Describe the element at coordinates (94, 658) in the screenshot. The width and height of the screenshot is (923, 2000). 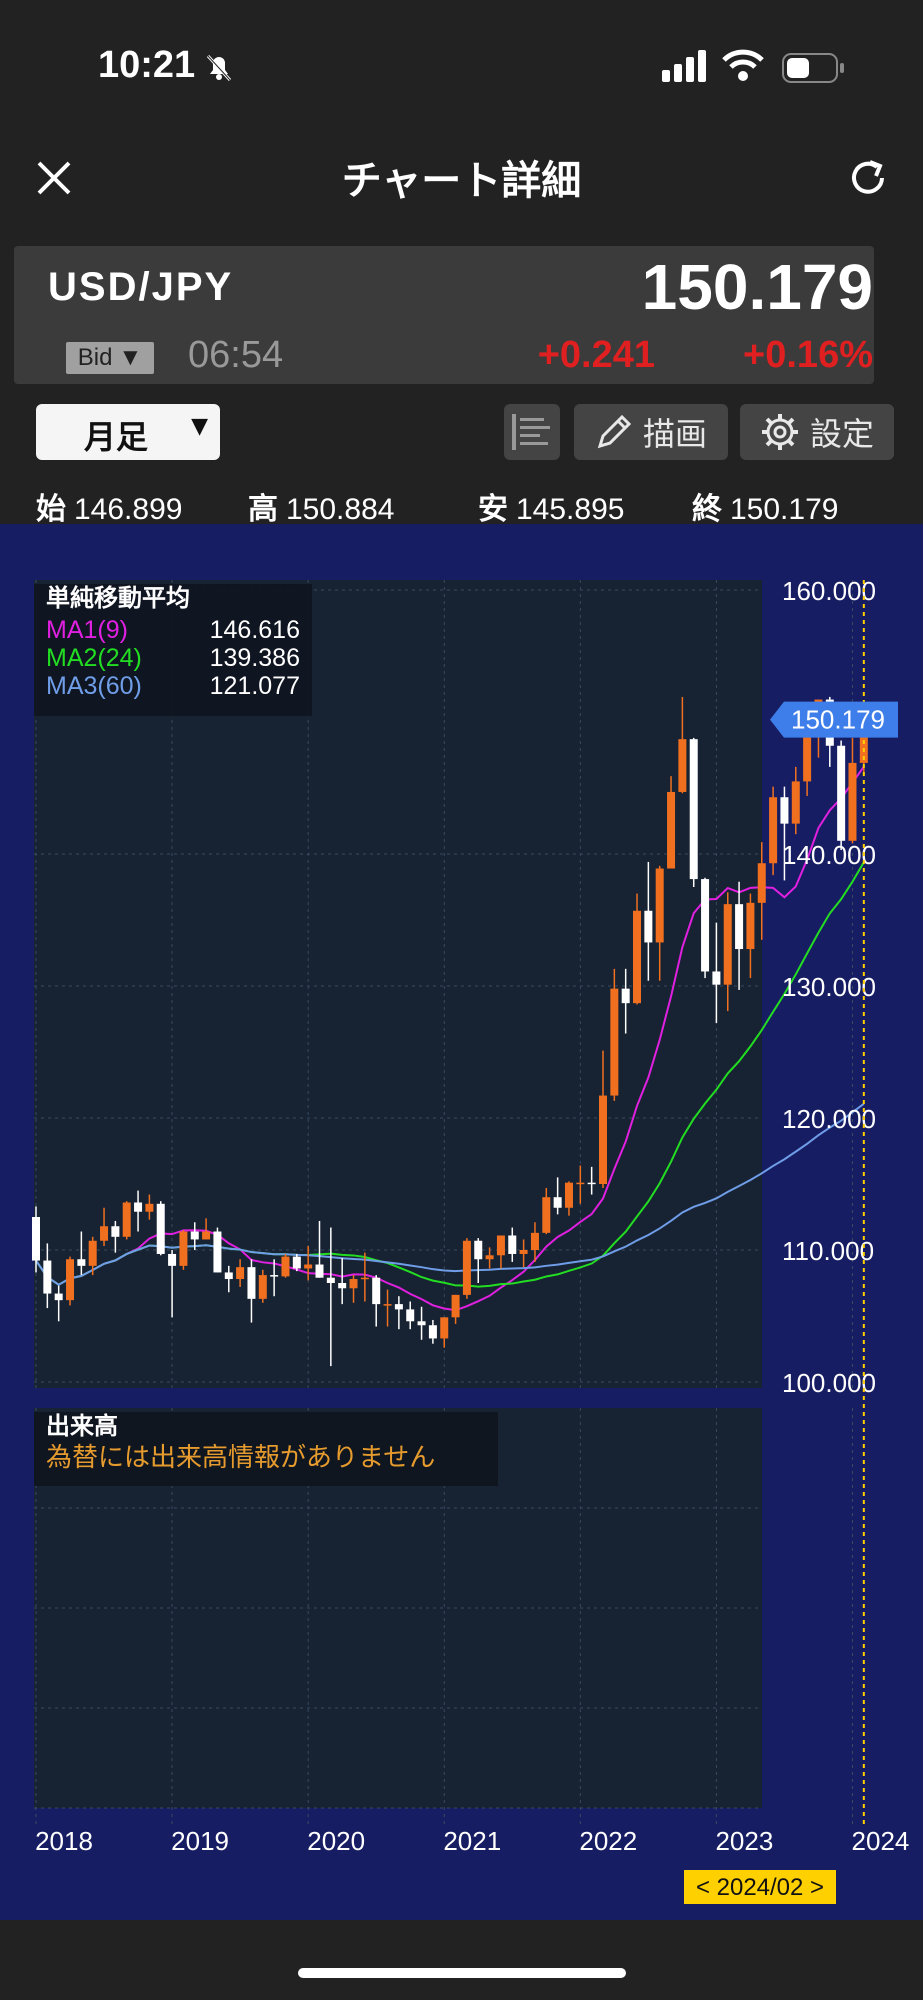
I see `legend-item-name: MA2(24)` at that location.